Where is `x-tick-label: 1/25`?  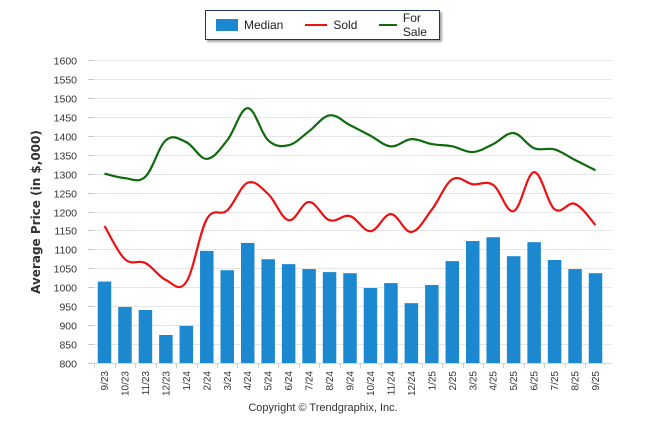 x-tick-label: 1/25 is located at coordinates (432, 381).